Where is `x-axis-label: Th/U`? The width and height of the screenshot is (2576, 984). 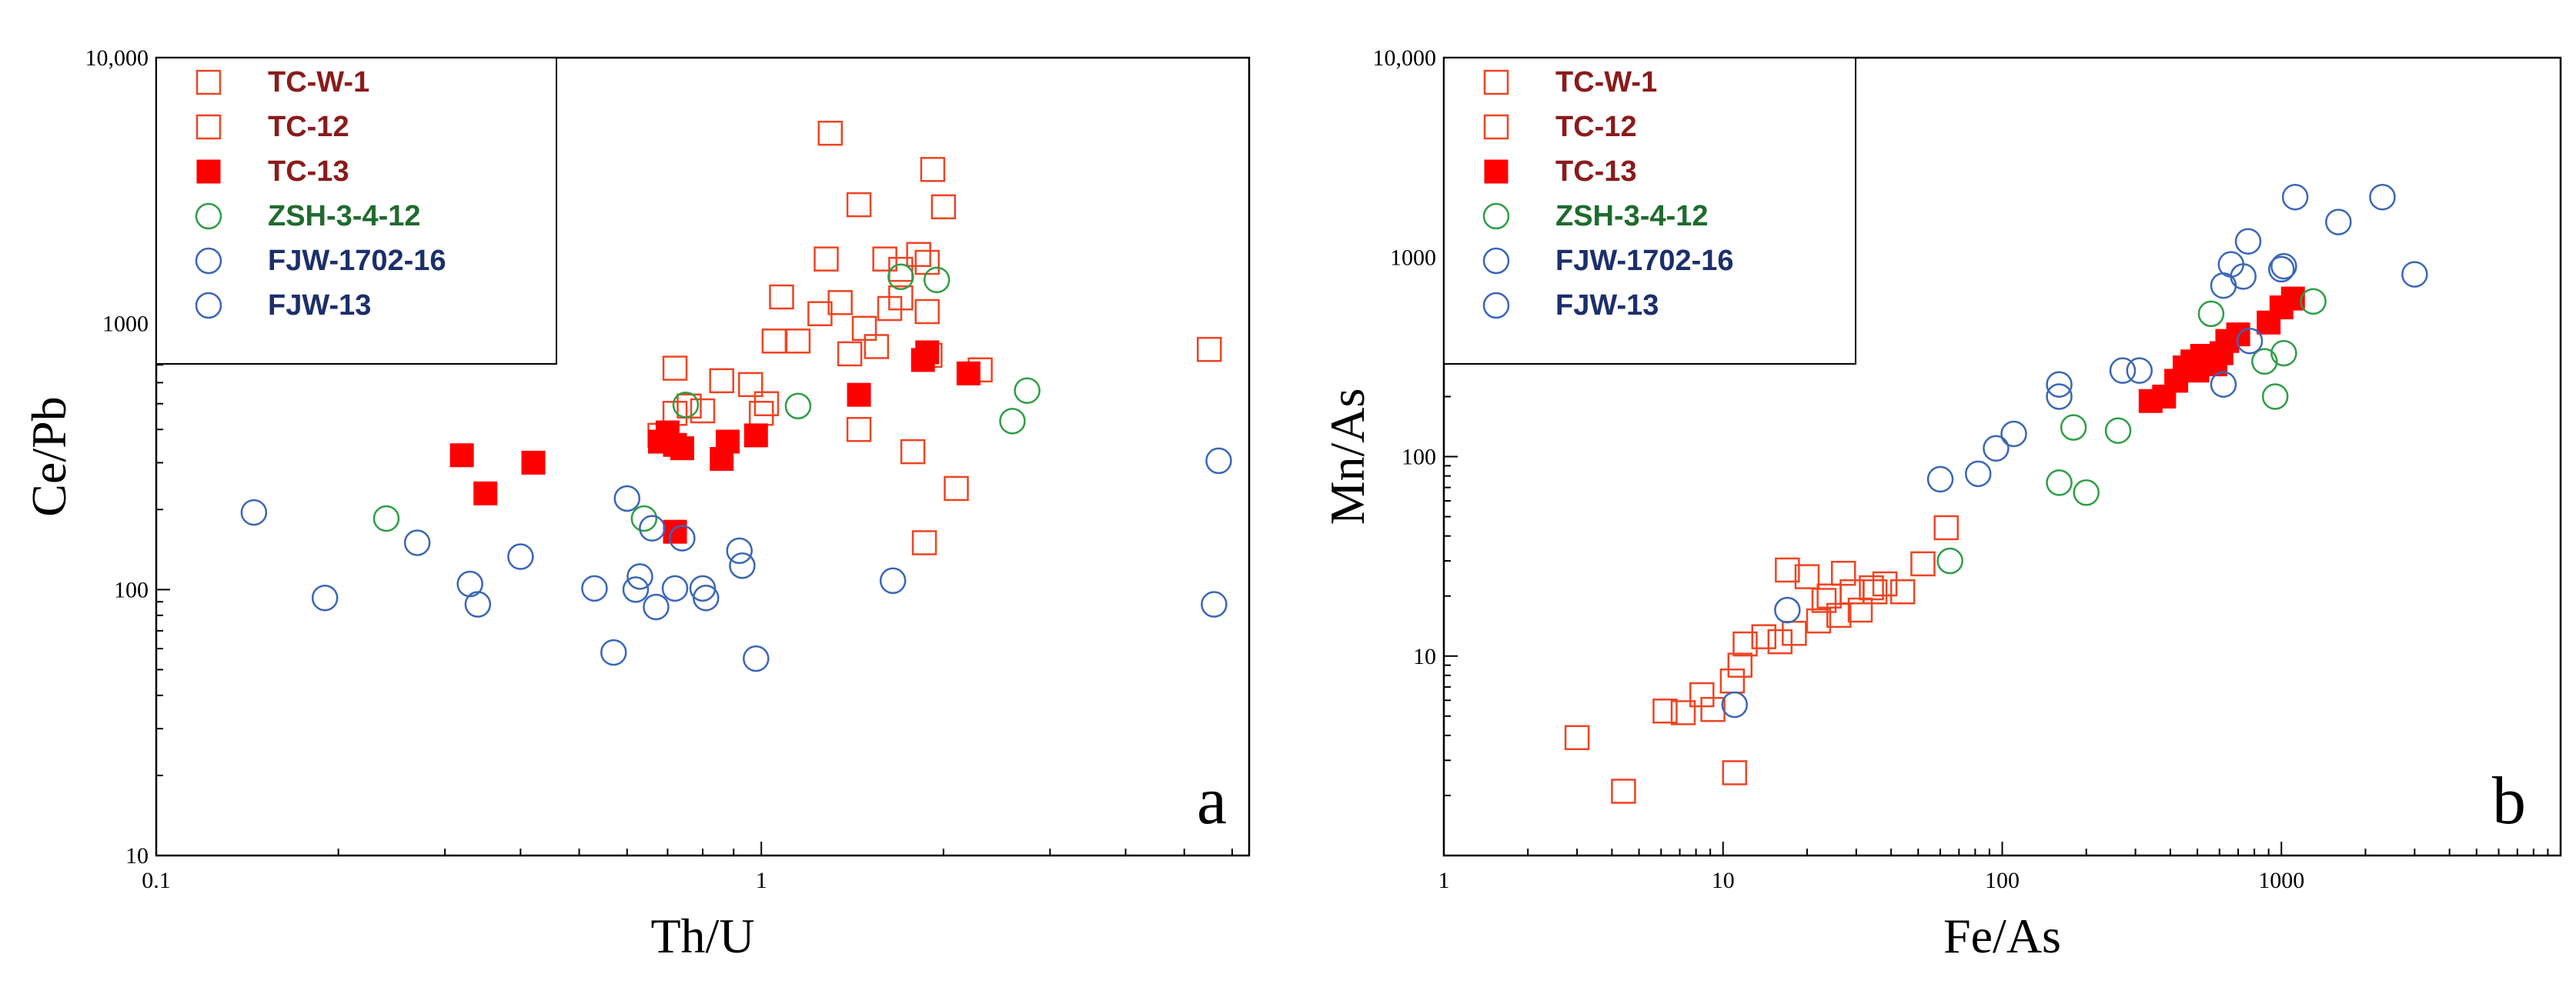
x-axis-label: Th/U is located at coordinates (702, 936).